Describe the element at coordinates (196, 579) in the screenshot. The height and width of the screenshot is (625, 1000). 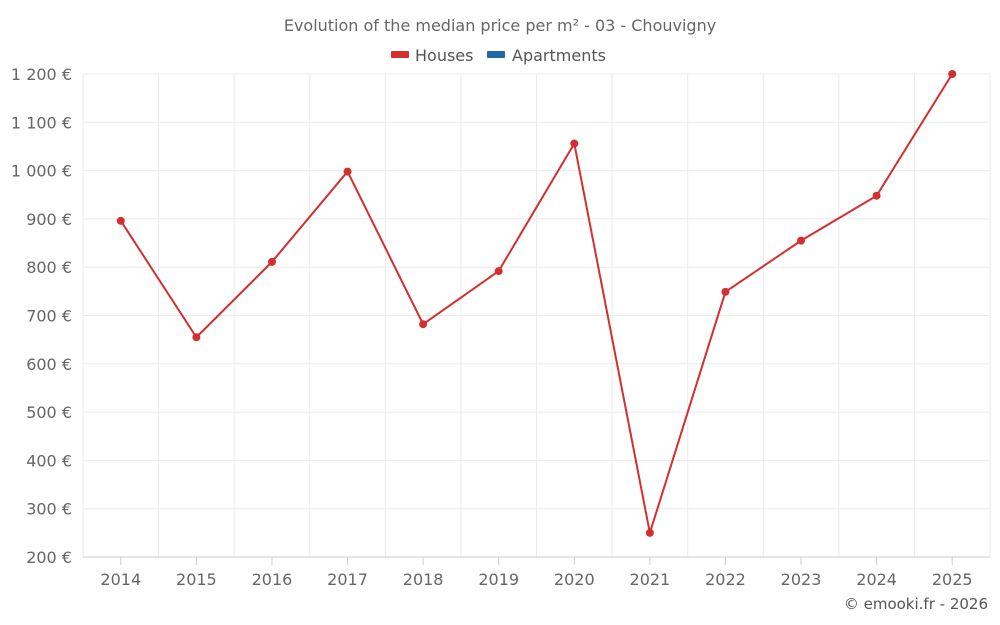
I see `x-tick-label: 2015` at that location.